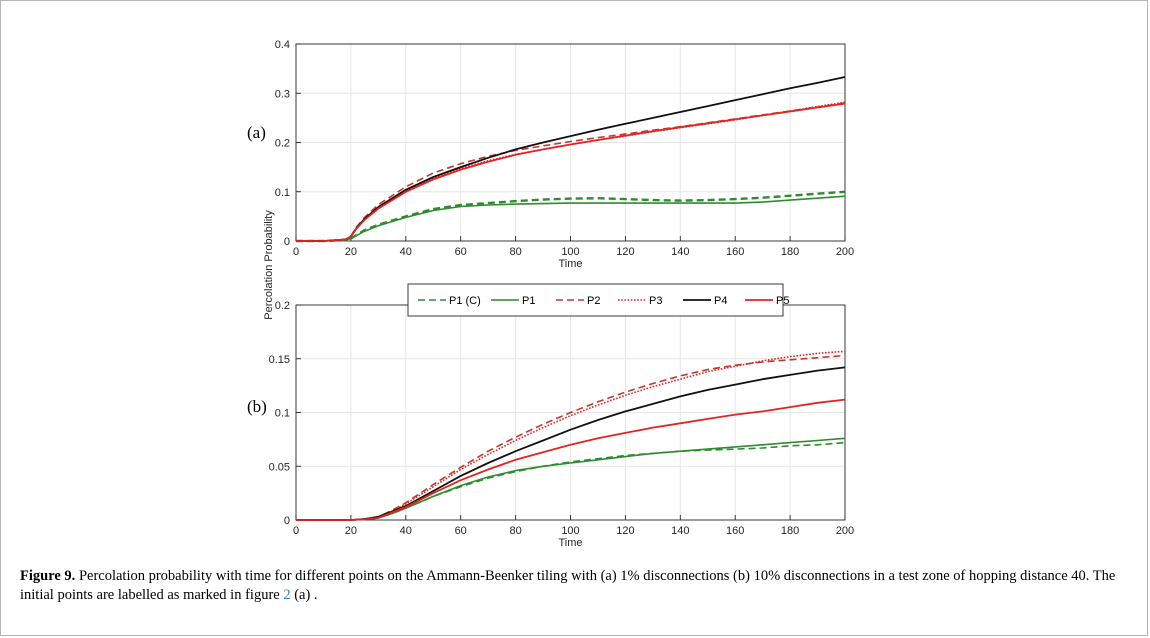 Image resolution: width=1150 pixels, height=638 pixels. Describe the element at coordinates (279, 467) in the screenshot. I see `y-tick-label: 0.05` at that location.